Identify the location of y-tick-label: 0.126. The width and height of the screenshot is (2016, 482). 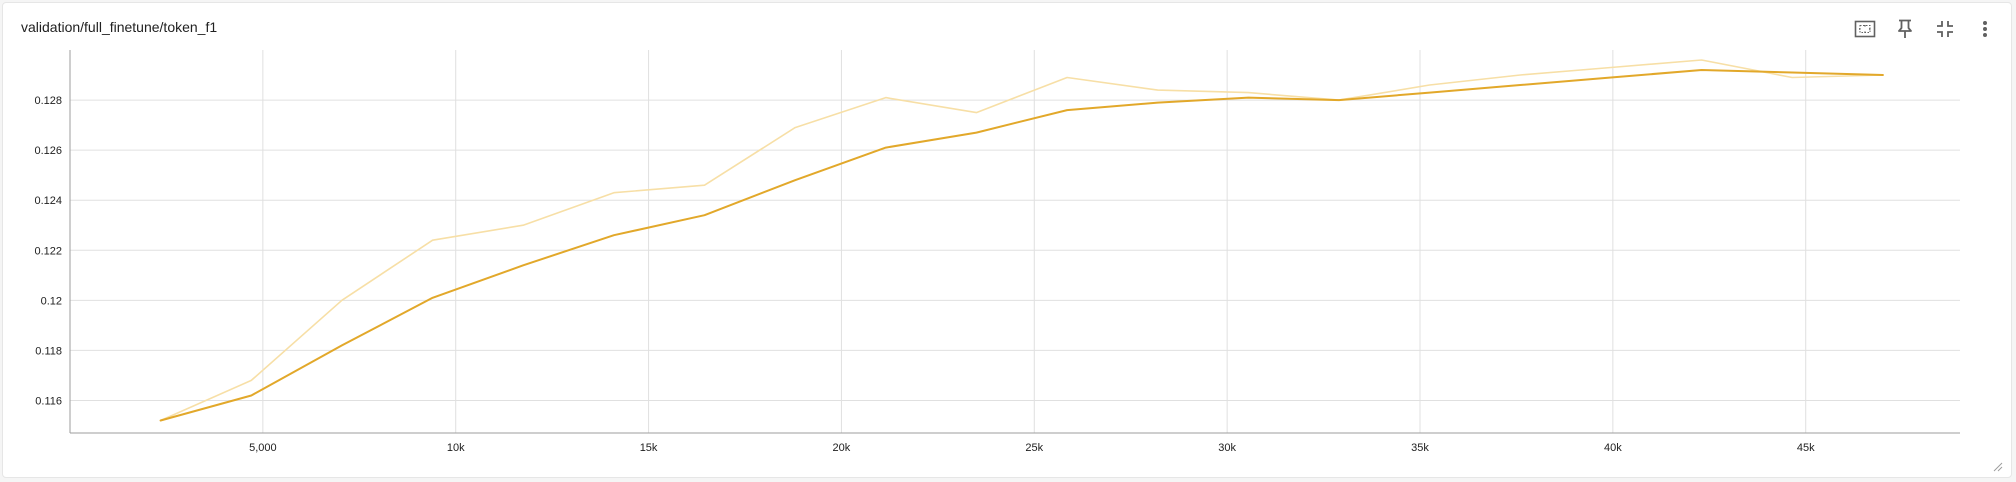
(48, 151).